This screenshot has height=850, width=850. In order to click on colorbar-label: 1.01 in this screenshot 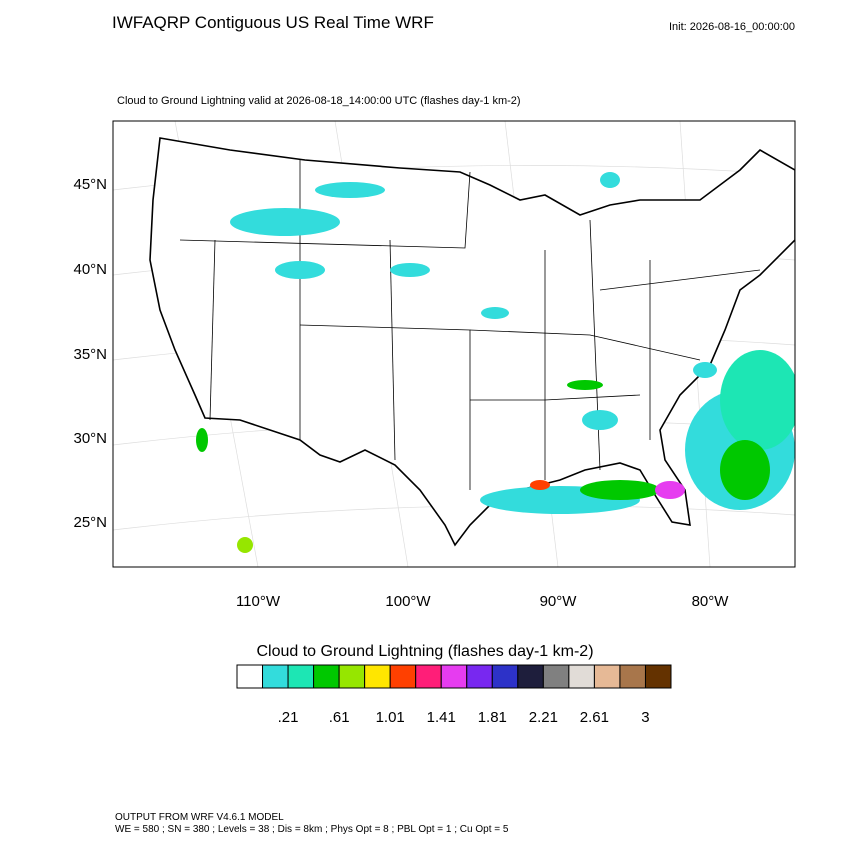, I will do `click(390, 717)`.